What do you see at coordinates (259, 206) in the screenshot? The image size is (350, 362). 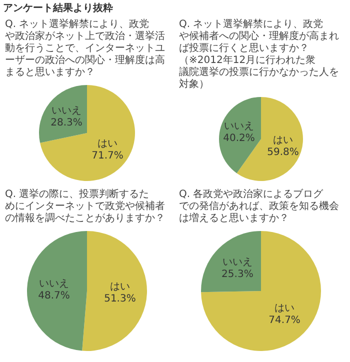 I see `chart-title: Q. 各政党や政治家によるブログでの発信があれば、政策を知る機会は増えると思いますか？` at bounding box center [259, 206].